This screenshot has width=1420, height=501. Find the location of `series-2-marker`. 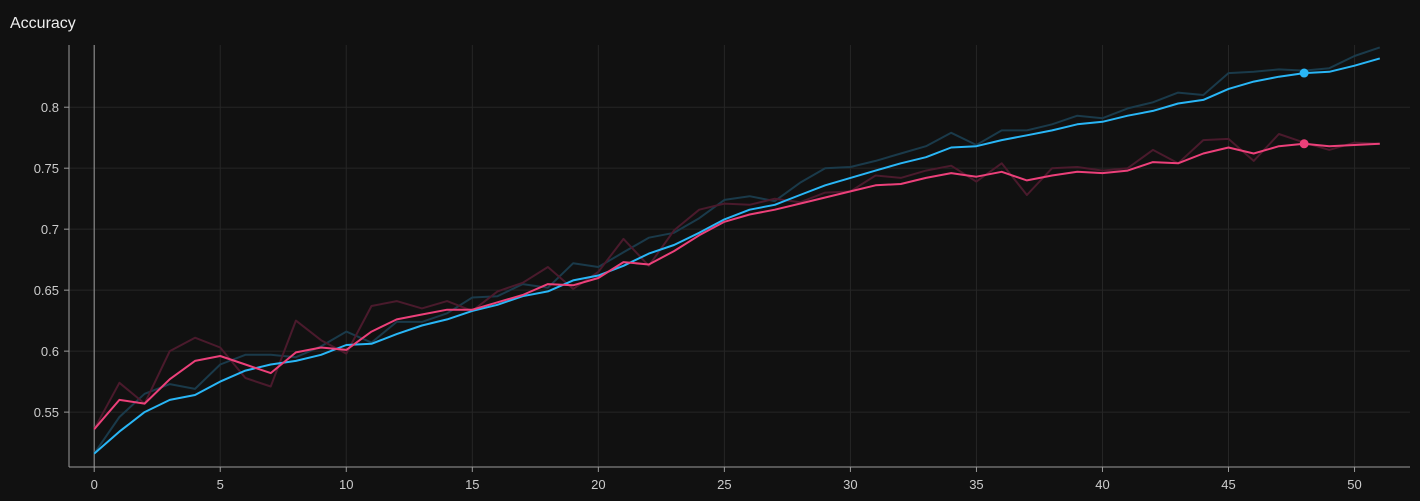

series-2-marker is located at coordinates (1304, 144).